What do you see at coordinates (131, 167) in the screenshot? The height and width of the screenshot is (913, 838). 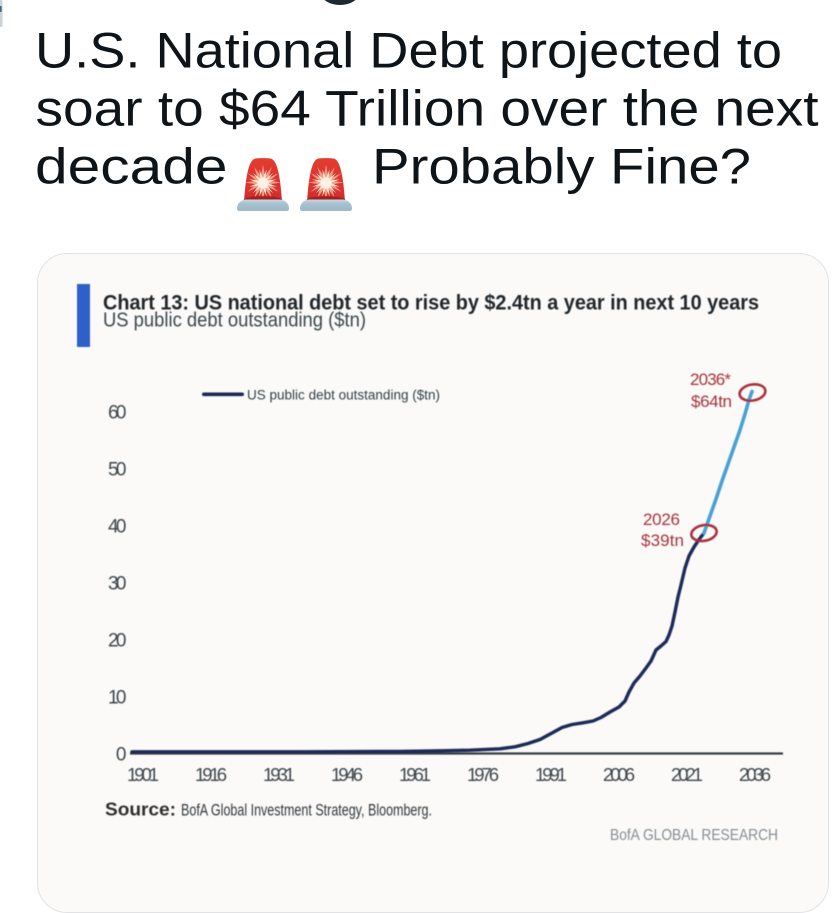 I see `svg-text: decade` at bounding box center [131, 167].